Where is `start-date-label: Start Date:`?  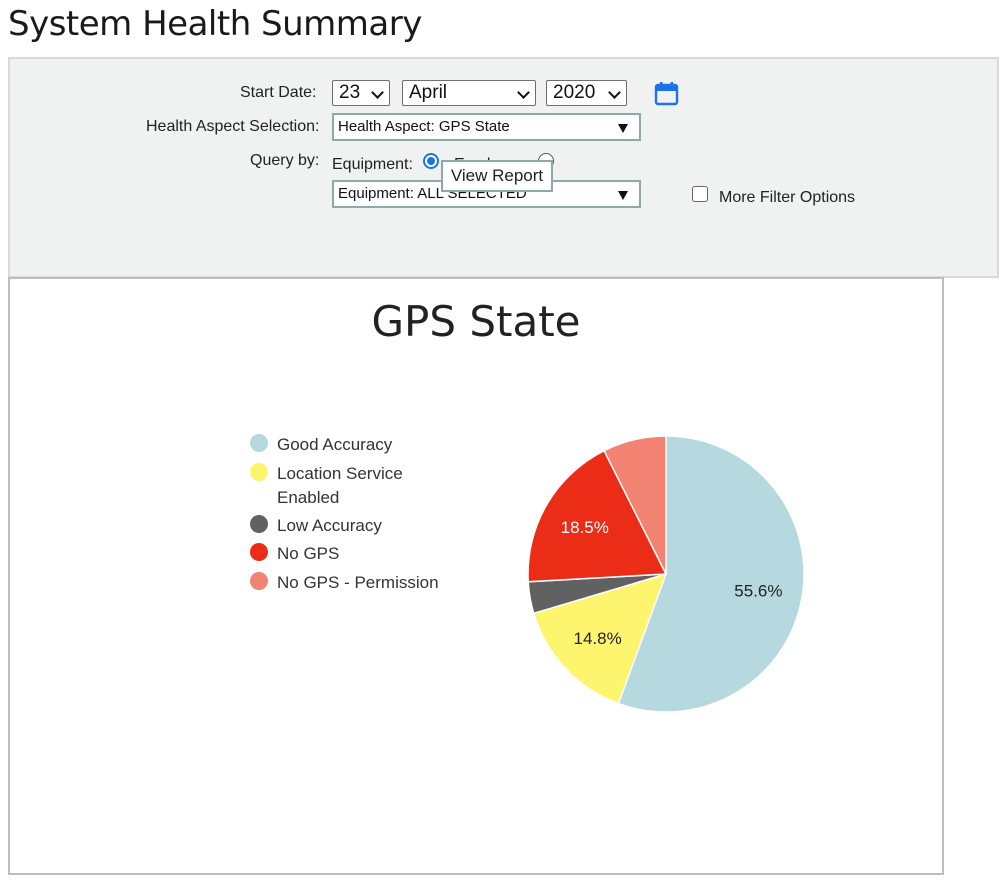 start-date-label: Start Date: is located at coordinates (278, 92).